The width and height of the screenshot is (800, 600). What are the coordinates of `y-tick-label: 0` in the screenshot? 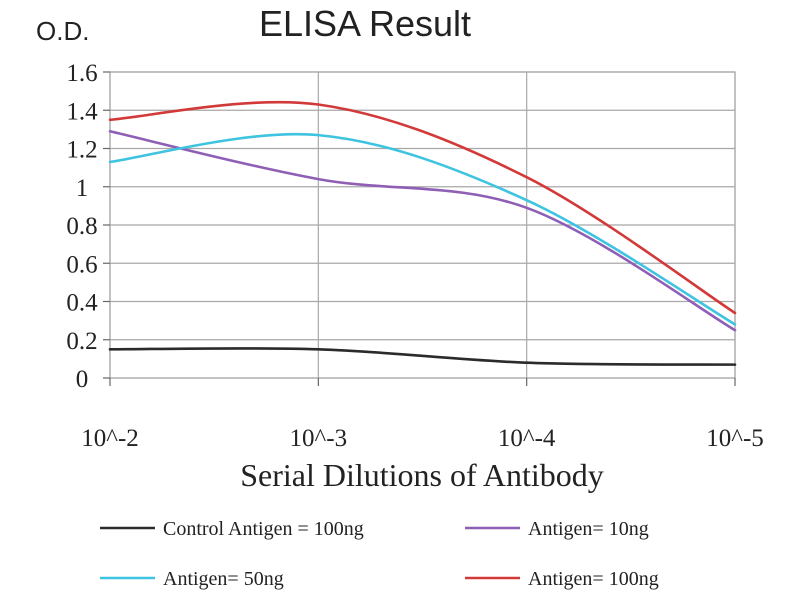 It's located at (82, 379).